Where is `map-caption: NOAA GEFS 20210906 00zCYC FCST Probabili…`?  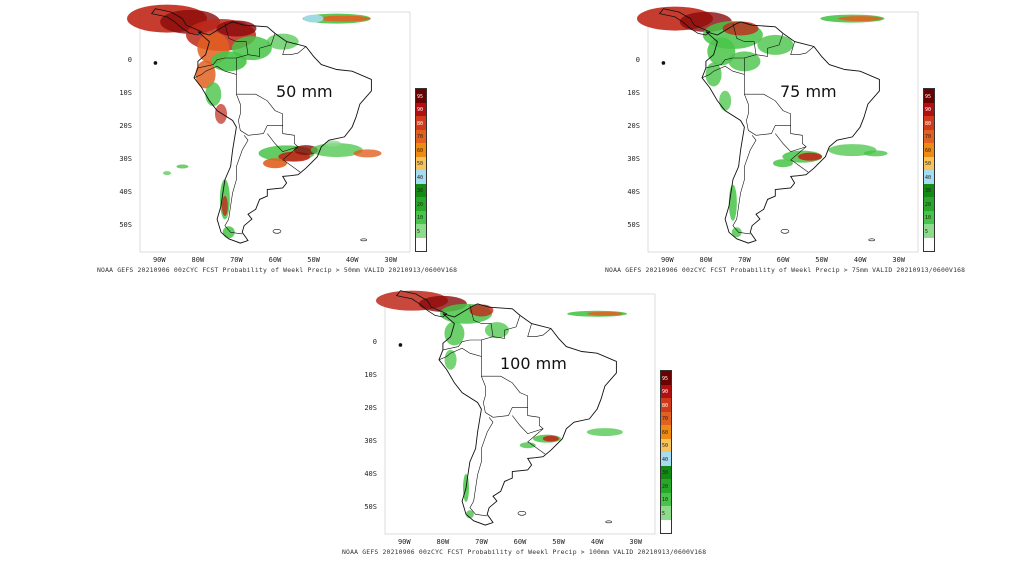
map-caption: NOAA GEFS 20210906 00zCYC FCST Probabili… is located at coordinates (524, 552).